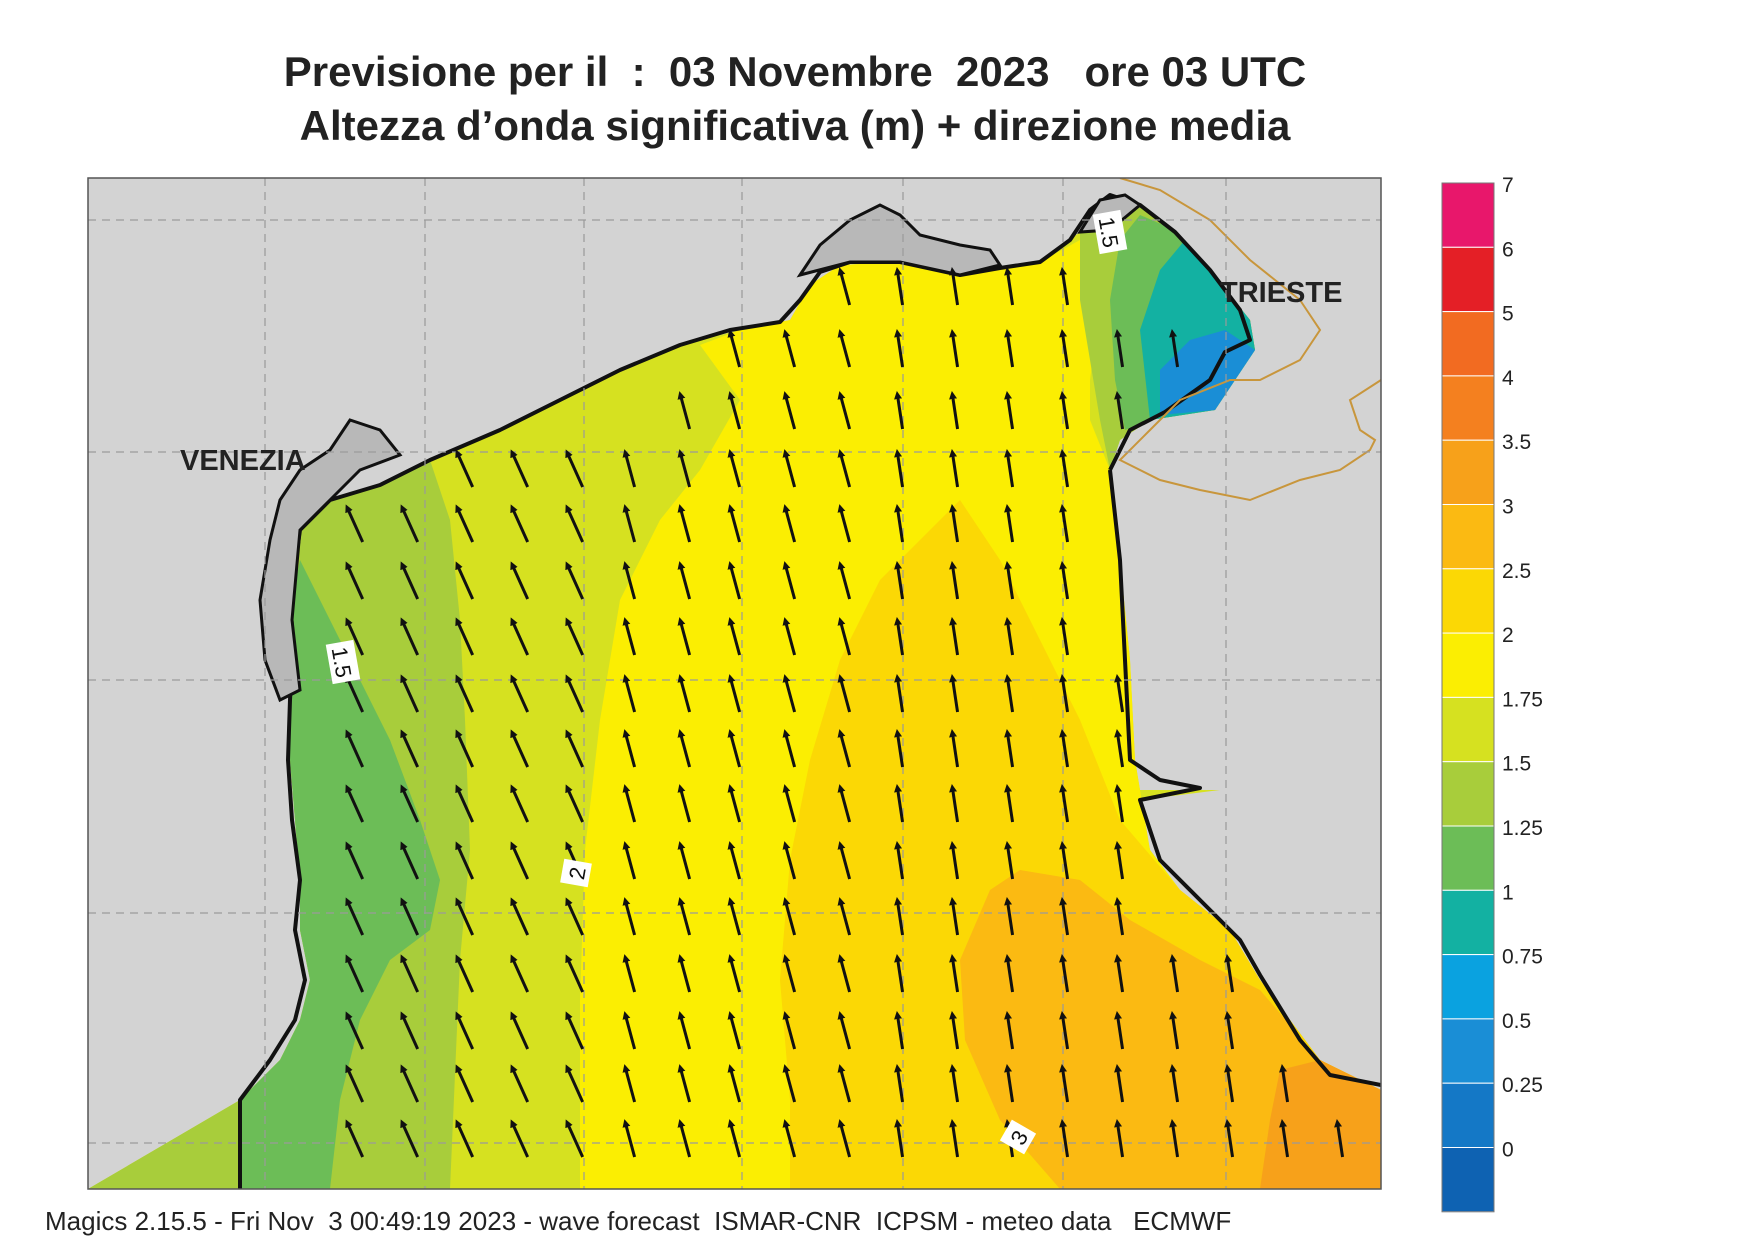  What do you see at coordinates (342, 662) in the screenshot?
I see `contour-label-1-5-west: 1.5` at bounding box center [342, 662].